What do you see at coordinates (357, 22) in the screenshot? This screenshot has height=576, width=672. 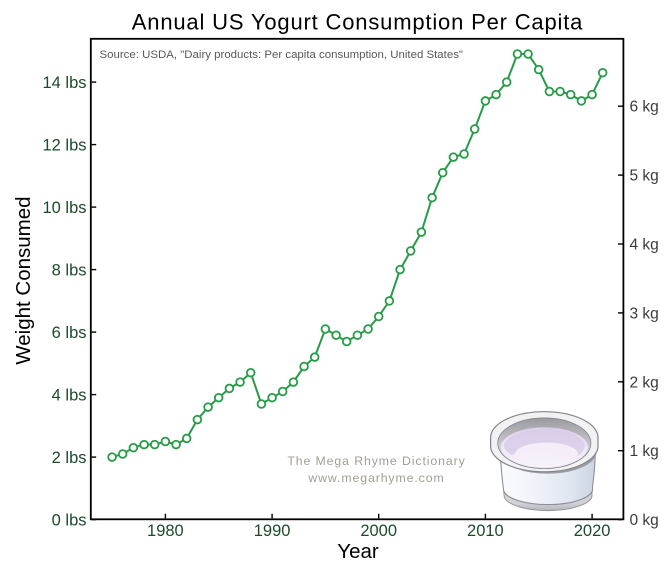 I see `svg-text:Annual US Yogurt Consumption P: Annual US Yogurt Consumption Per Capita` at bounding box center [357, 22].